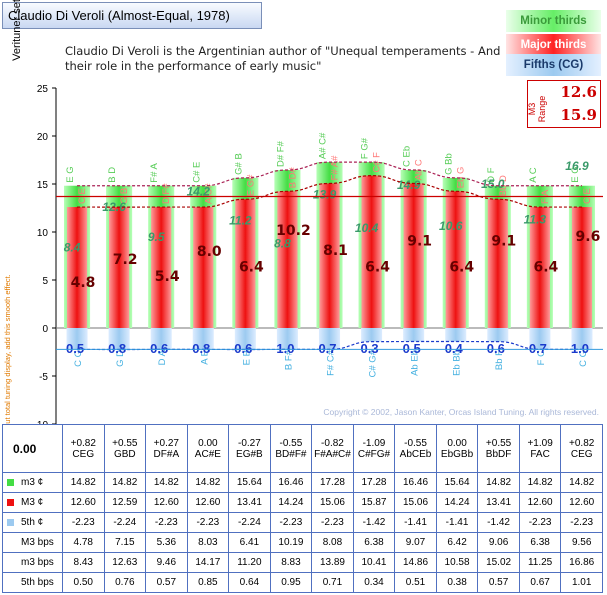  Describe the element at coordinates (499, 360) in the screenshot. I see `fifth-interval-label: Bb F` at that location.